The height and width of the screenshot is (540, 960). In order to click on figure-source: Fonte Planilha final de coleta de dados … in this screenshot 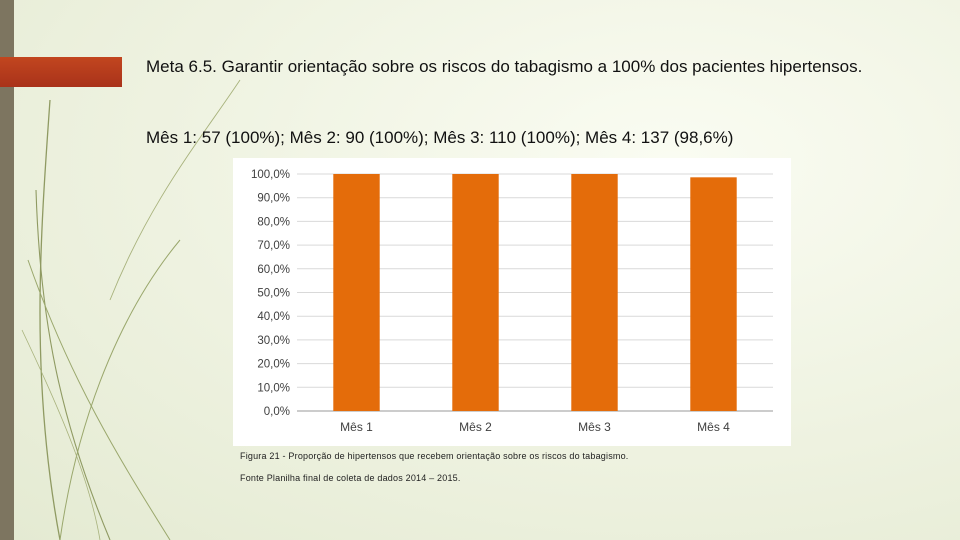, I will do `click(350, 478)`.